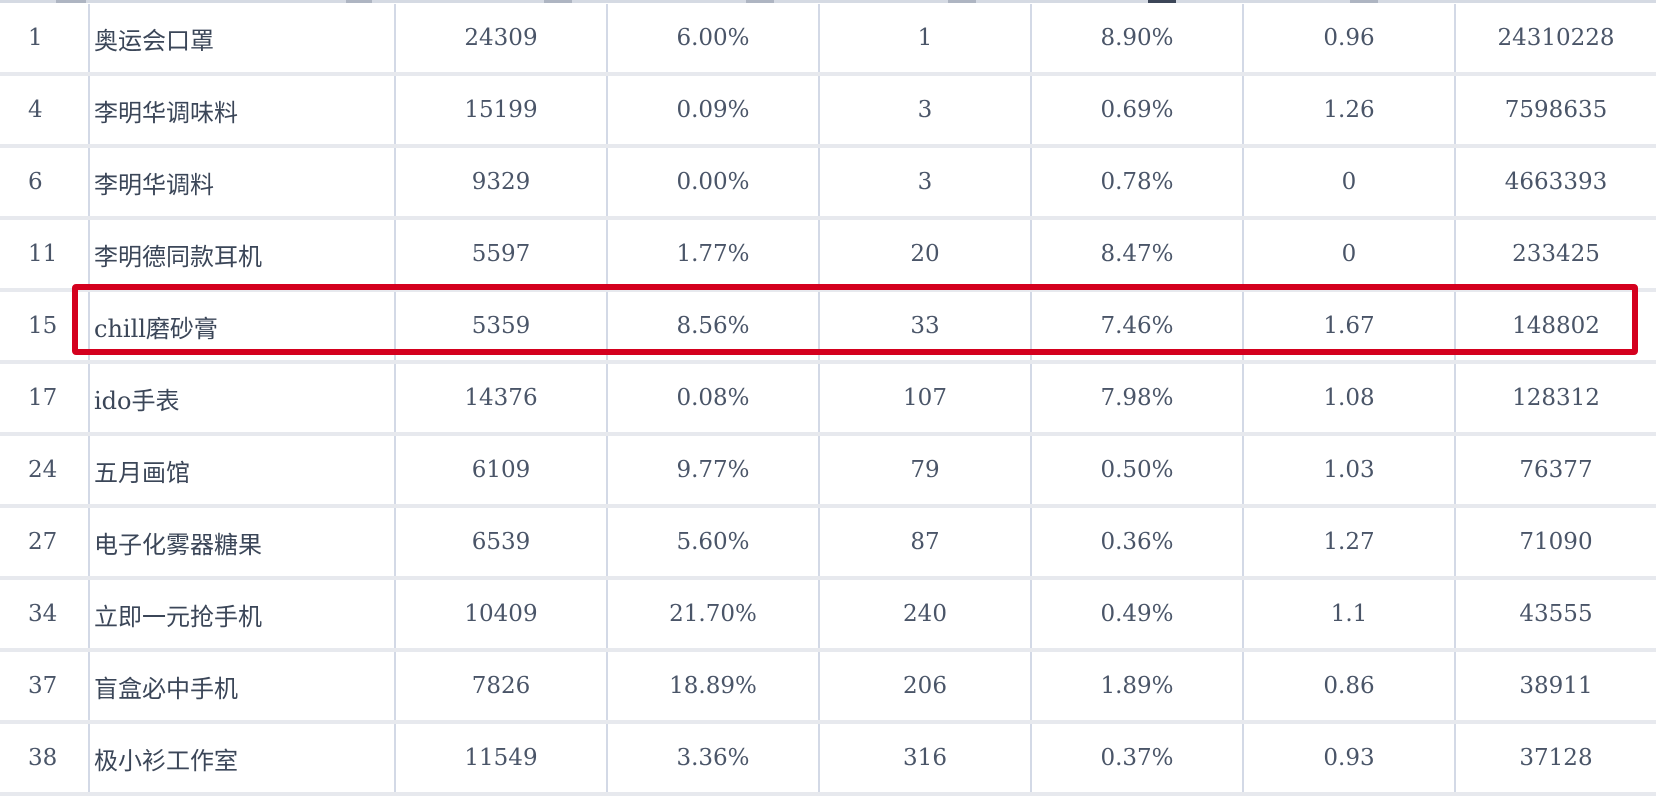 The height and width of the screenshot is (796, 1656). What do you see at coordinates (1136, 470) in the screenshot?
I see `percent-cell: 0.50%` at bounding box center [1136, 470].